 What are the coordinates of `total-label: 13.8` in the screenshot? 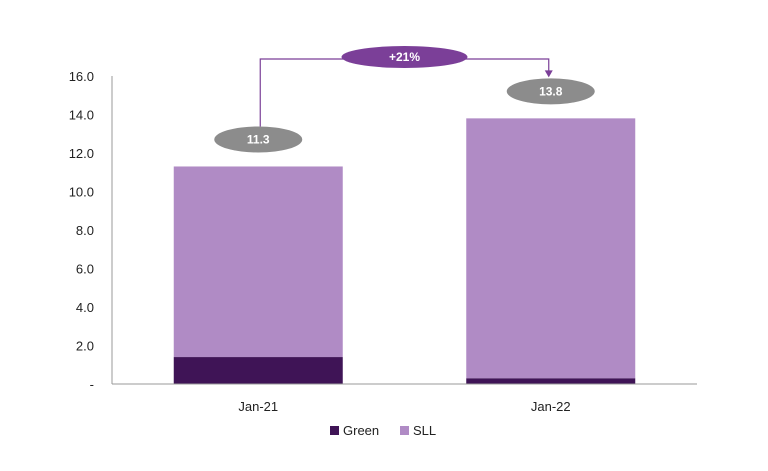 It's located at (551, 91).